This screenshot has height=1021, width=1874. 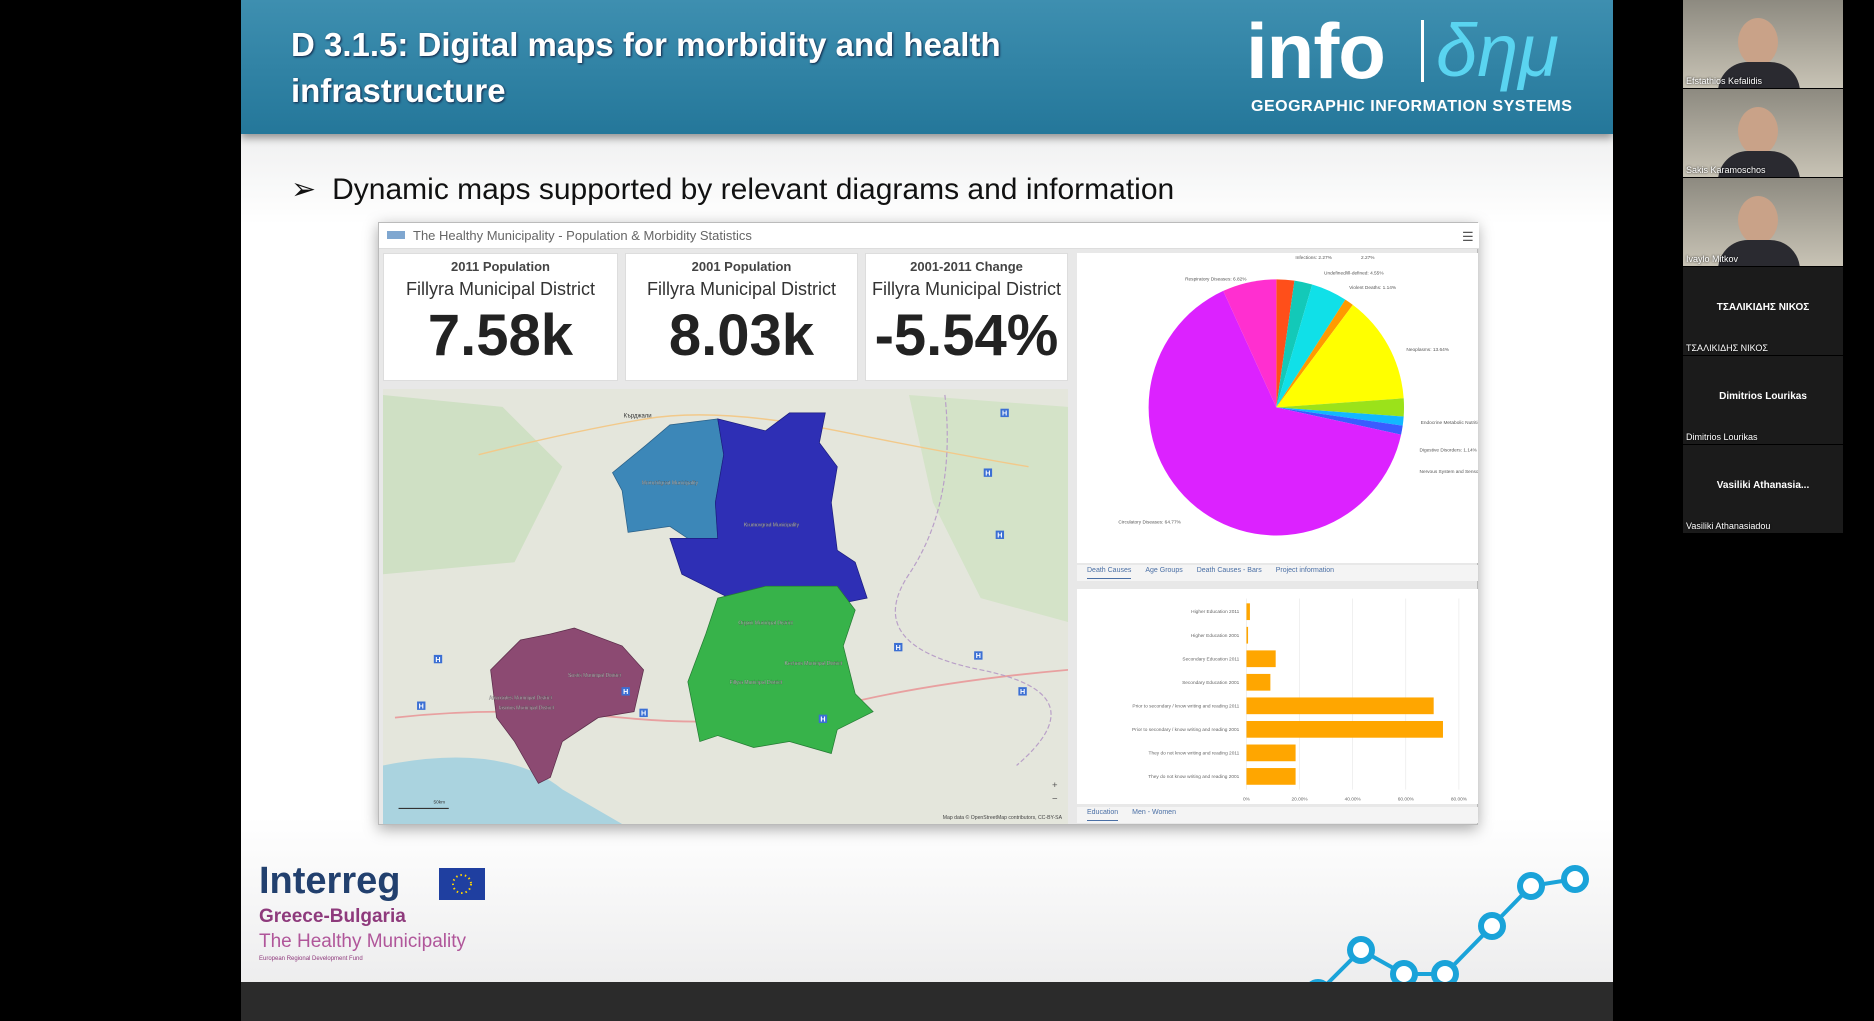 I want to click on menu-icon: ☰, so click(x=1468, y=236).